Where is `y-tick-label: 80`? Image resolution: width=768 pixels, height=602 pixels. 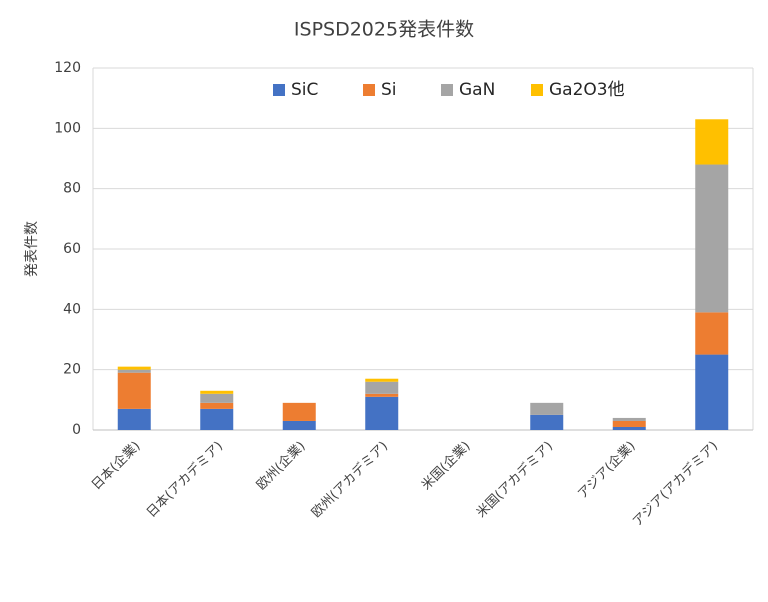
y-tick-label: 80 is located at coordinates (72, 189).